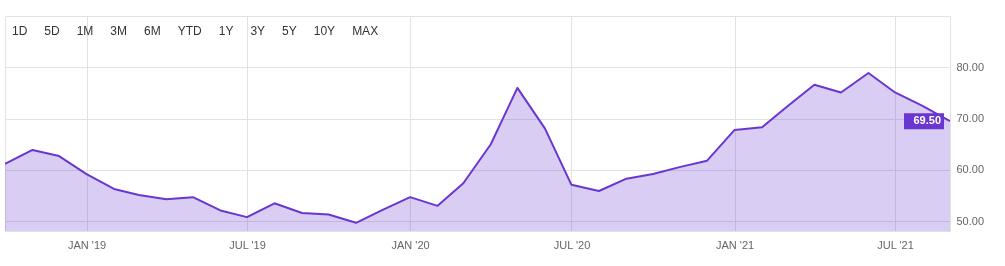  I want to click on x-tick-label: JUL '20, so click(572, 244).